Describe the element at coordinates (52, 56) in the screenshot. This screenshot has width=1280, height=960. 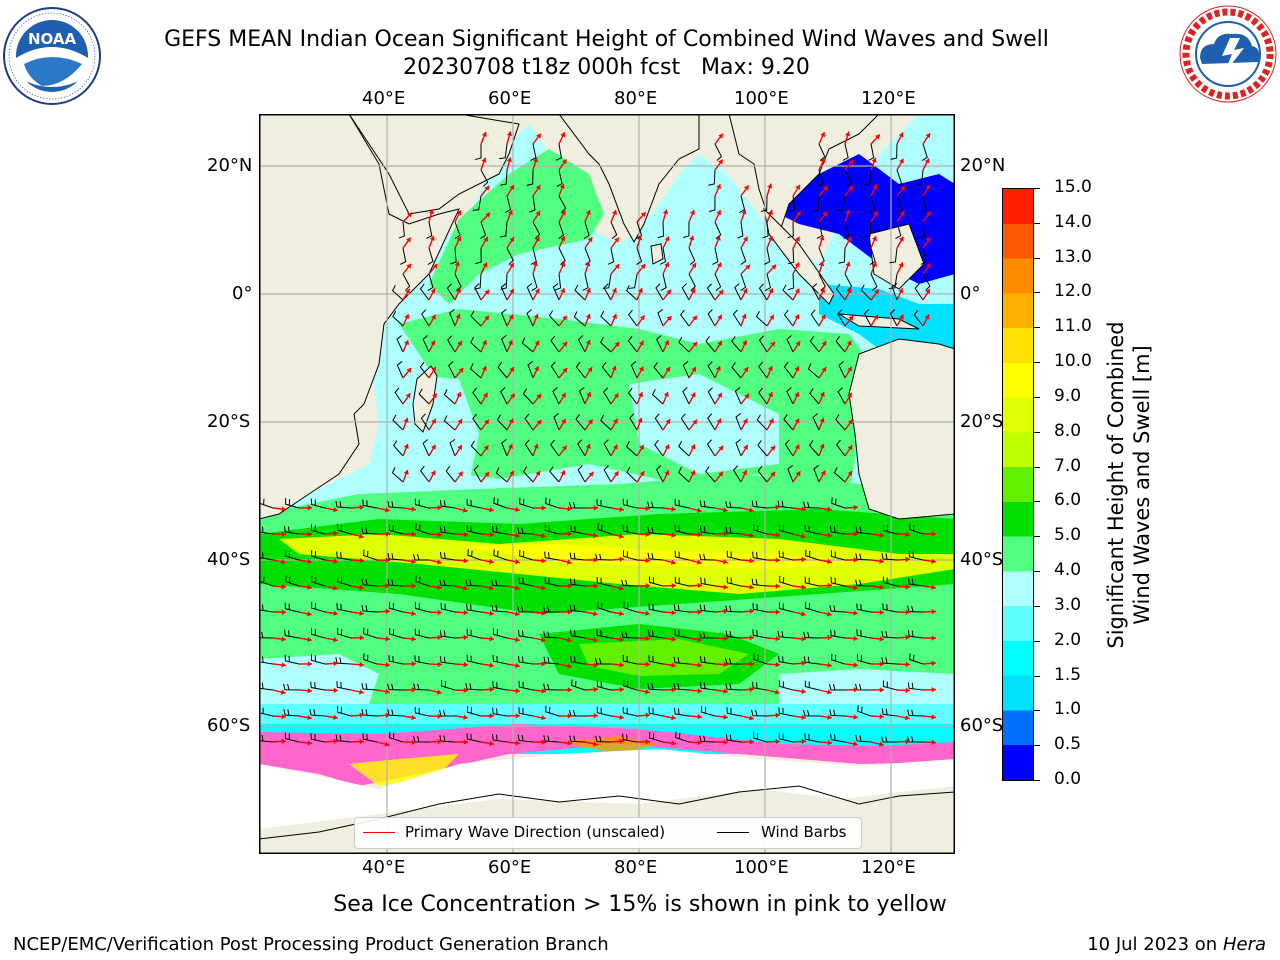
I see `noaa-logo: NOAA` at that location.